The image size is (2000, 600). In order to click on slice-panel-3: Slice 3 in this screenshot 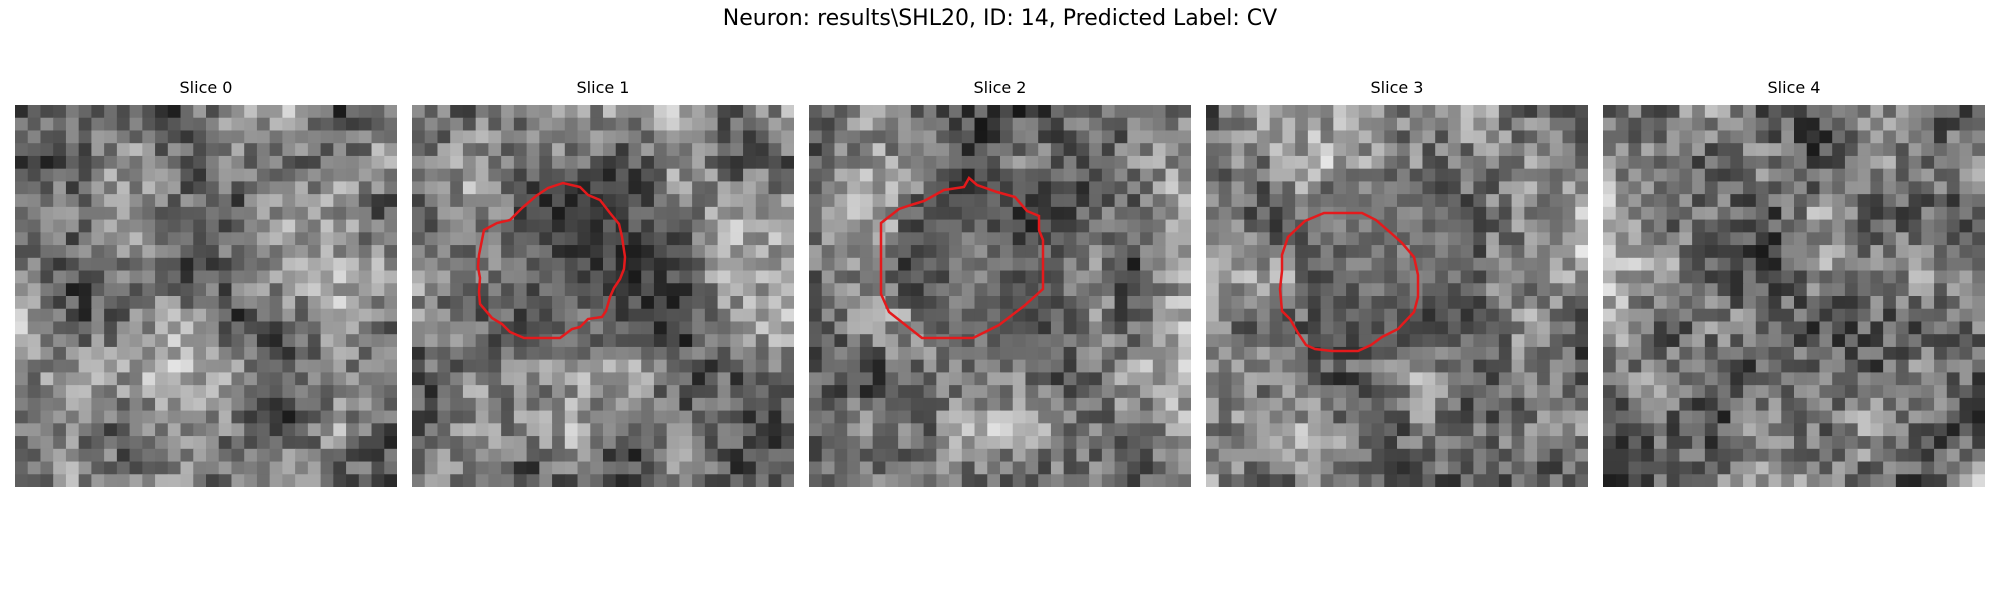, I will do `click(1397, 282)`.